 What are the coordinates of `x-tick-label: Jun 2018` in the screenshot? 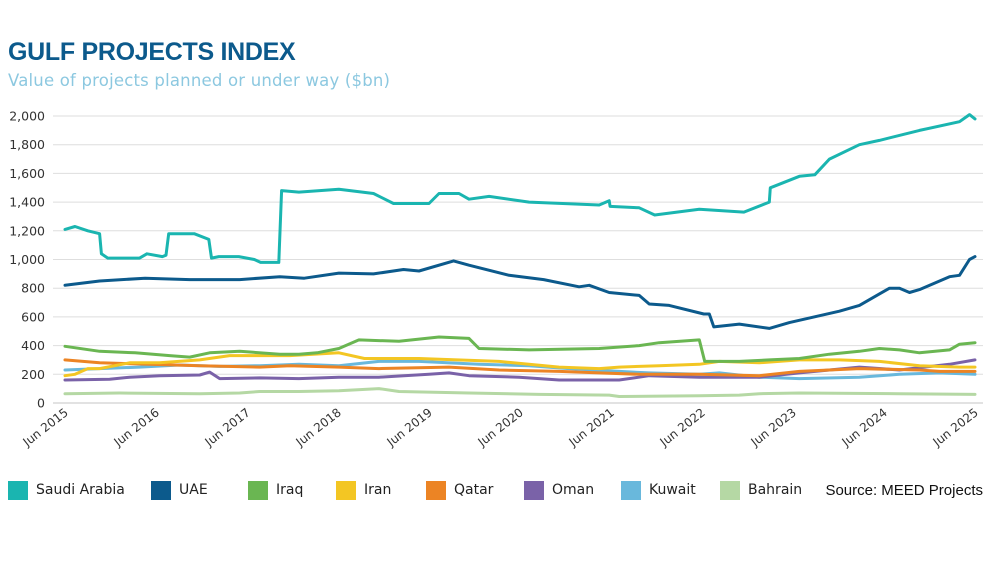 It's located at (318, 427).